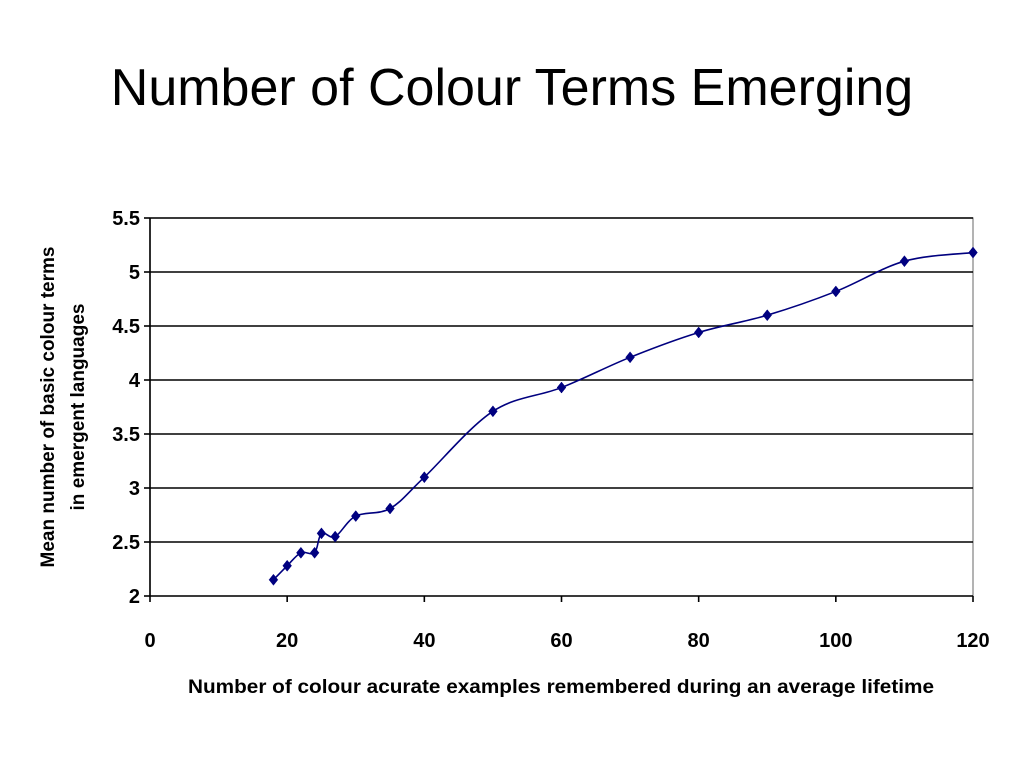 This screenshot has height=768, width=1024. I want to click on y-axis-title-line: in emergent languages, so click(78, 407).